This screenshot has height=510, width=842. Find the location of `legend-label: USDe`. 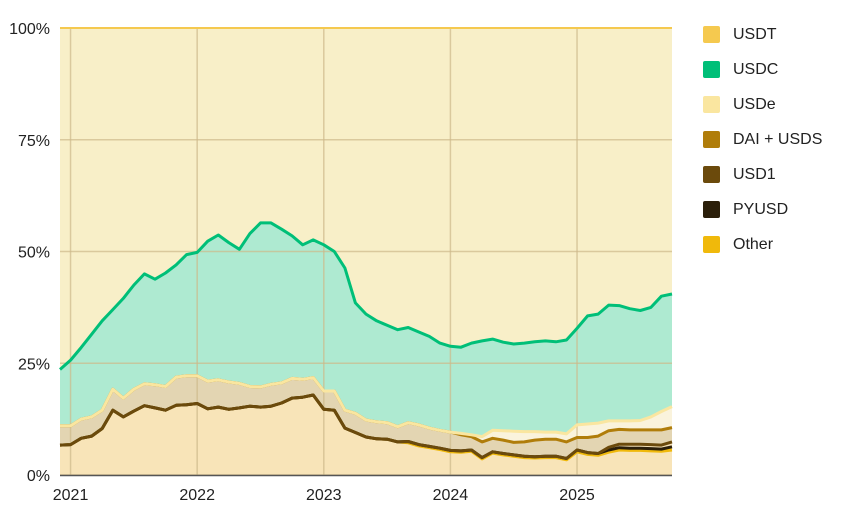

legend-label: USDe is located at coordinates (754, 104).